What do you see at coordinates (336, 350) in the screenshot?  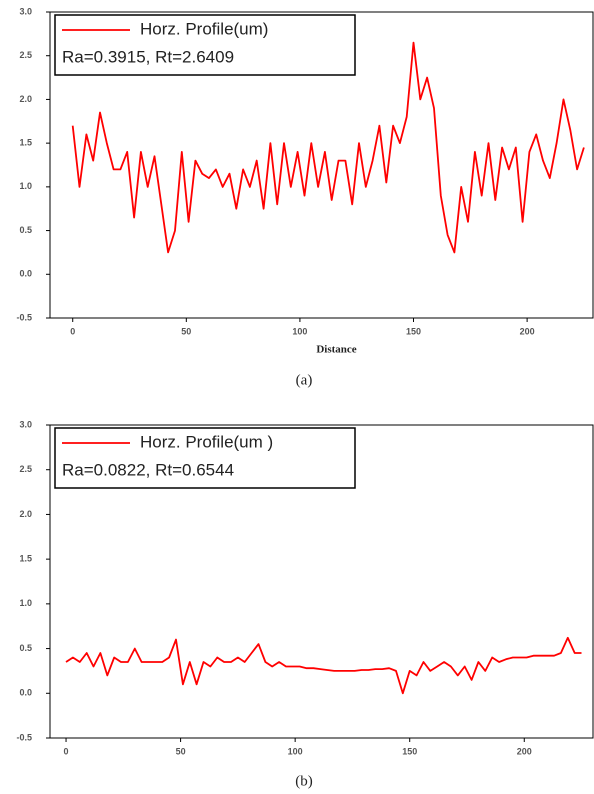 I see `x-axis-label: Distance` at bounding box center [336, 350].